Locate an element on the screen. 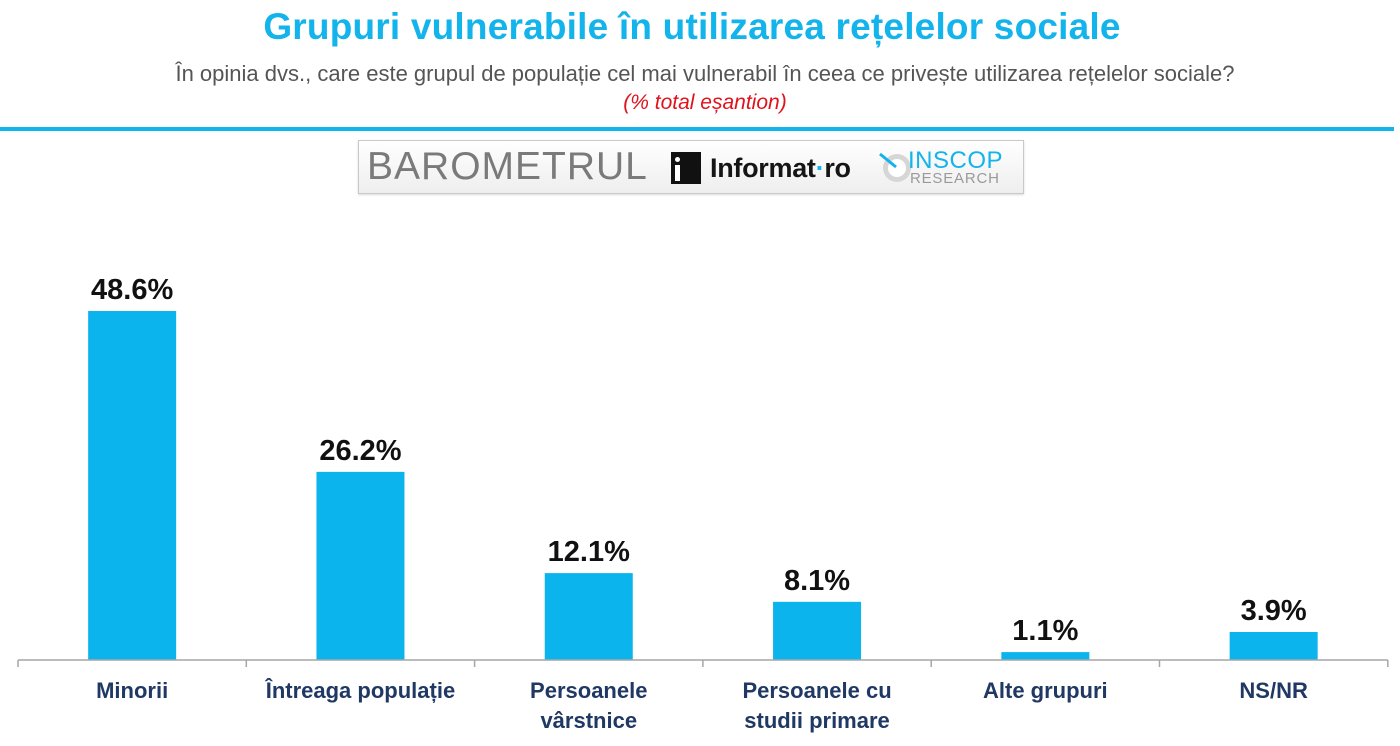 The width and height of the screenshot is (1400, 746). category-label-line: Întreaga populație is located at coordinates (360, 690).